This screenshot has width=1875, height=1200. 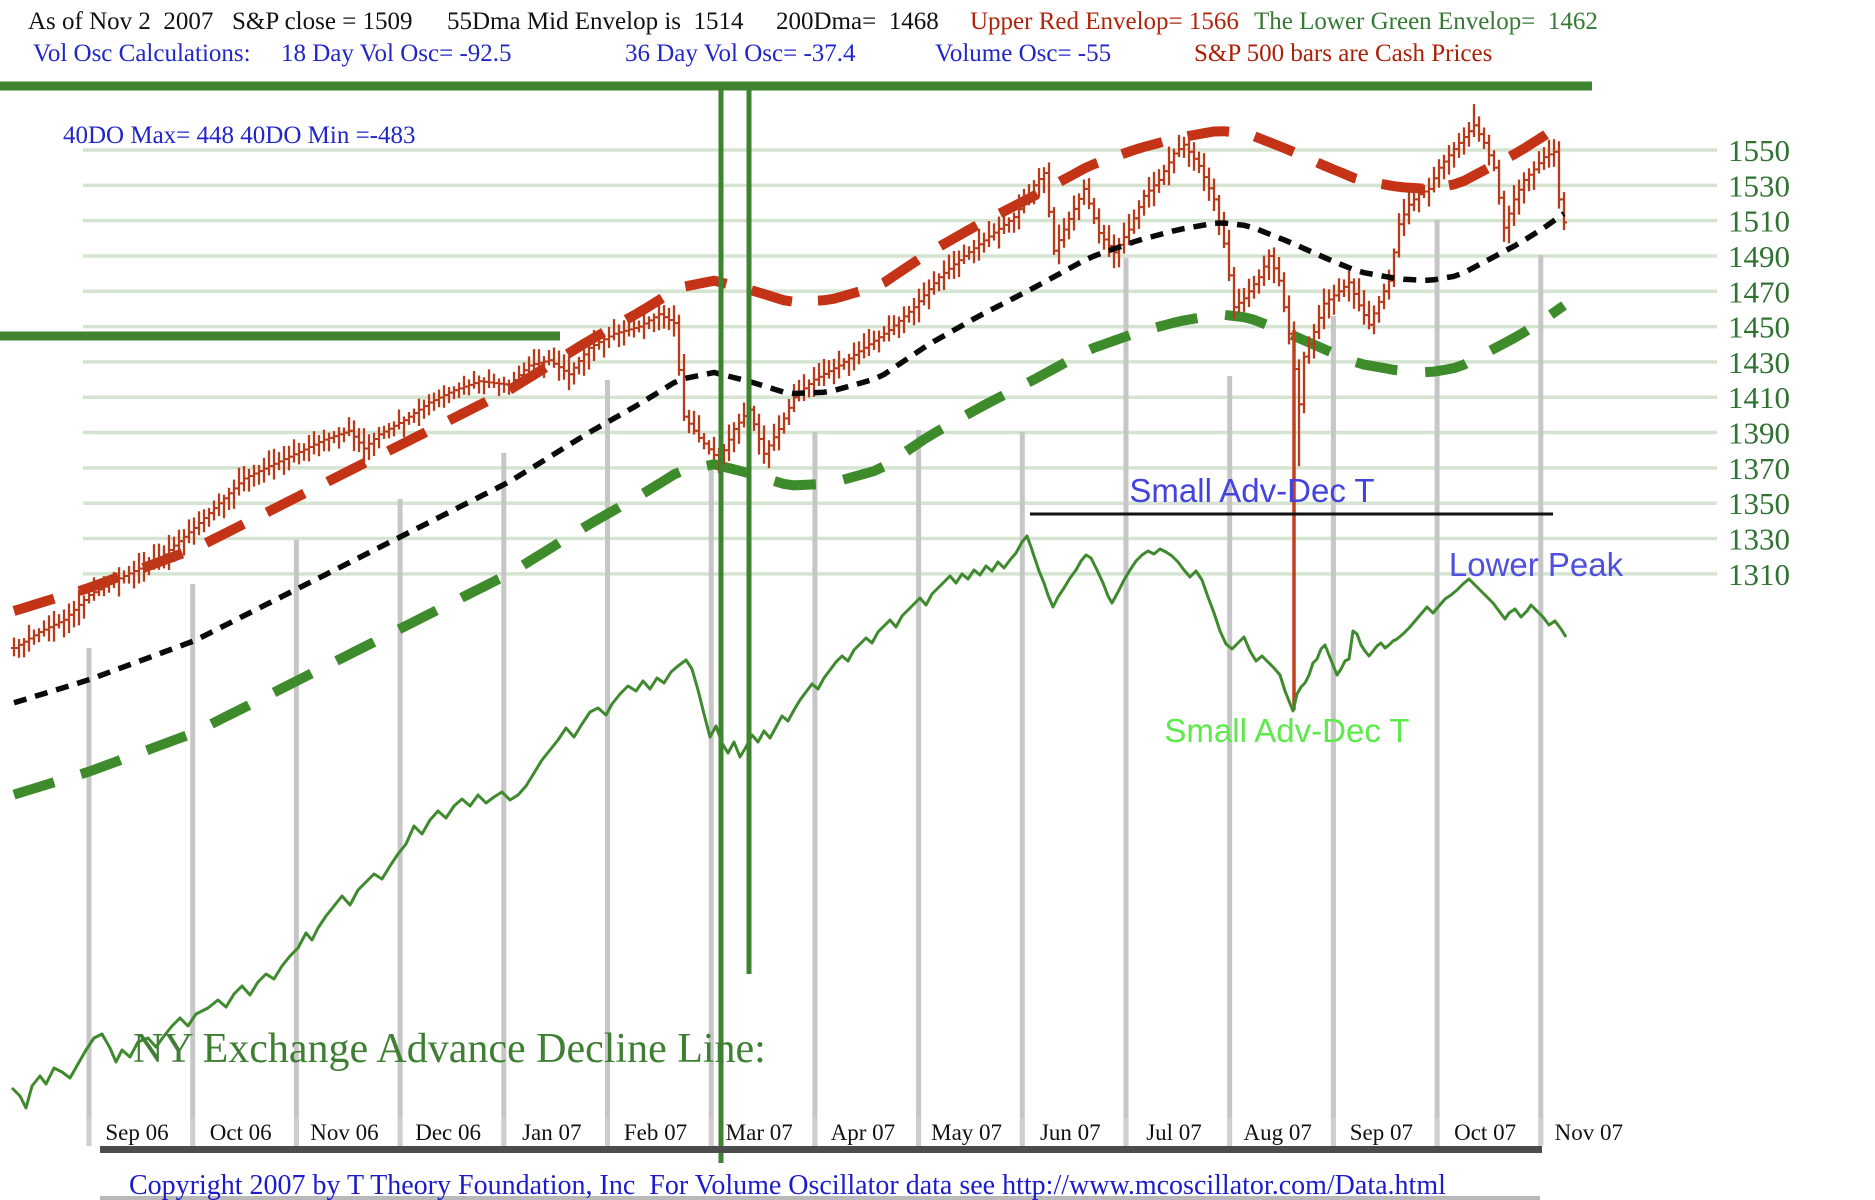 What do you see at coordinates (1589, 1132) in the screenshot?
I see `month-label: Nov 07` at bounding box center [1589, 1132].